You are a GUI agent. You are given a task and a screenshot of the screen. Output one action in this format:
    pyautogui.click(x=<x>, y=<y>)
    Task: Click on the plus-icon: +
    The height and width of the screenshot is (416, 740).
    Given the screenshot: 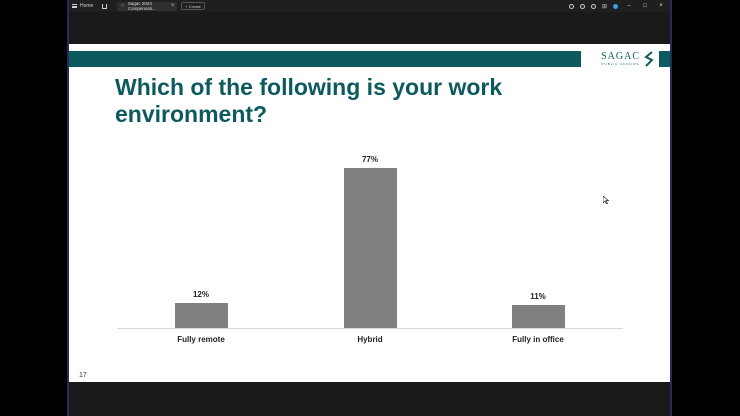 What is the action you would take?
    pyautogui.click(x=187, y=6)
    